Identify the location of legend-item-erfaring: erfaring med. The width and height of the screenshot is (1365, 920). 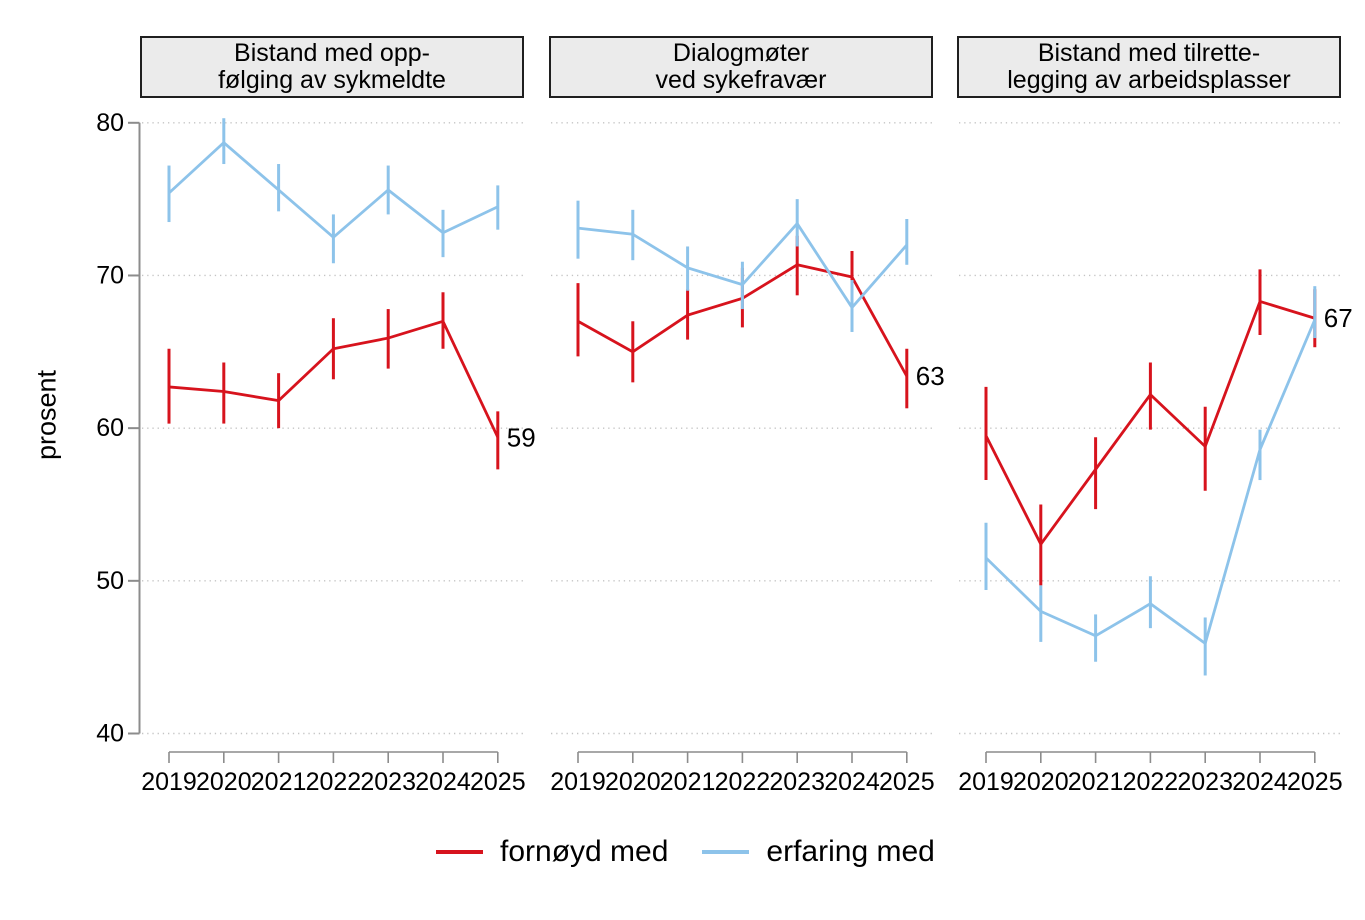
(818, 852).